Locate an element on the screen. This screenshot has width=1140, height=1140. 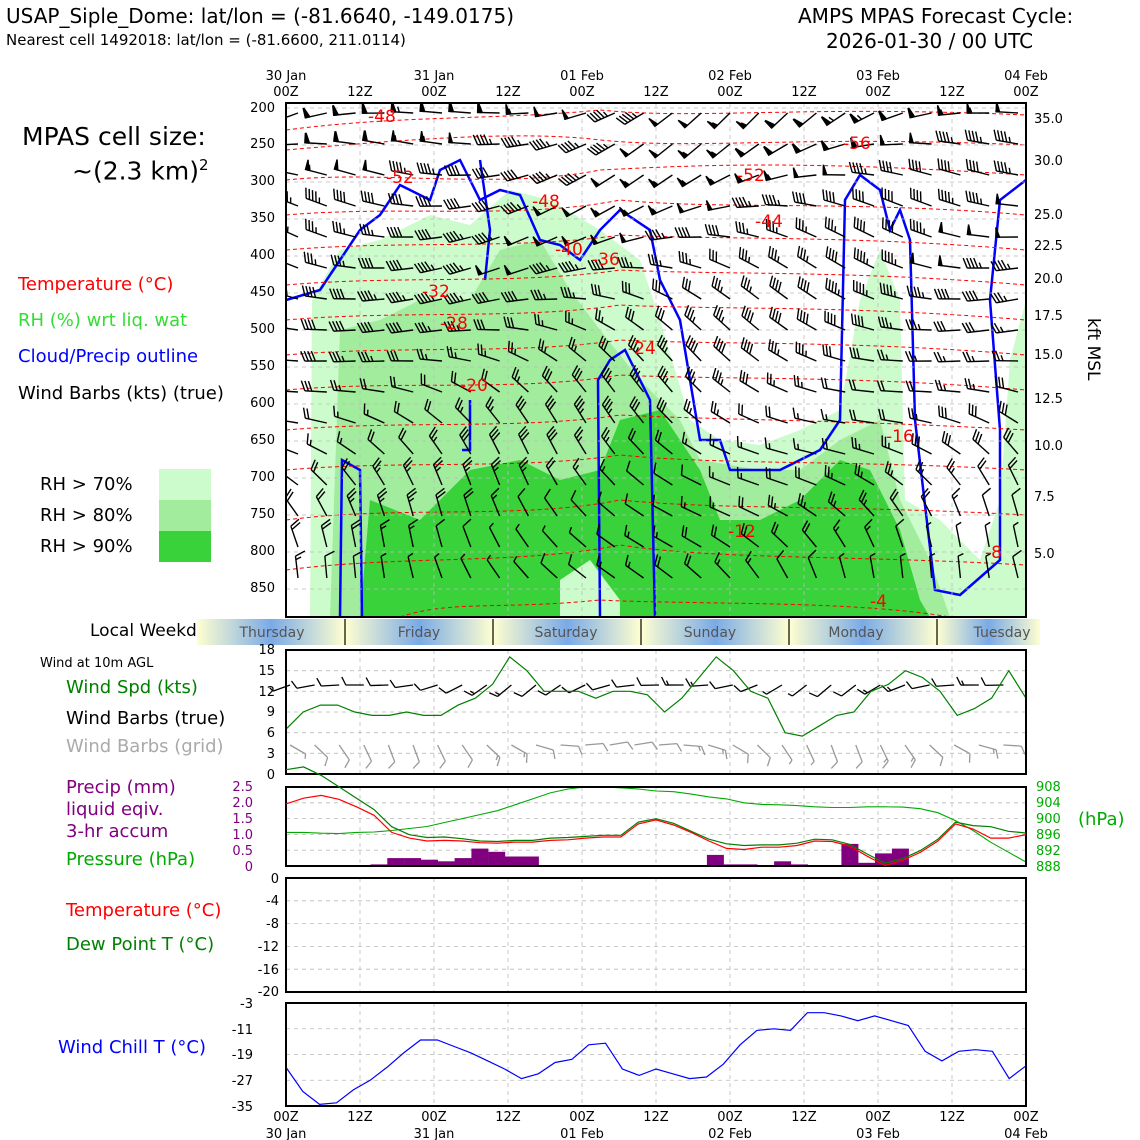
temp-label-m16: -16 is located at coordinates (900, 437).